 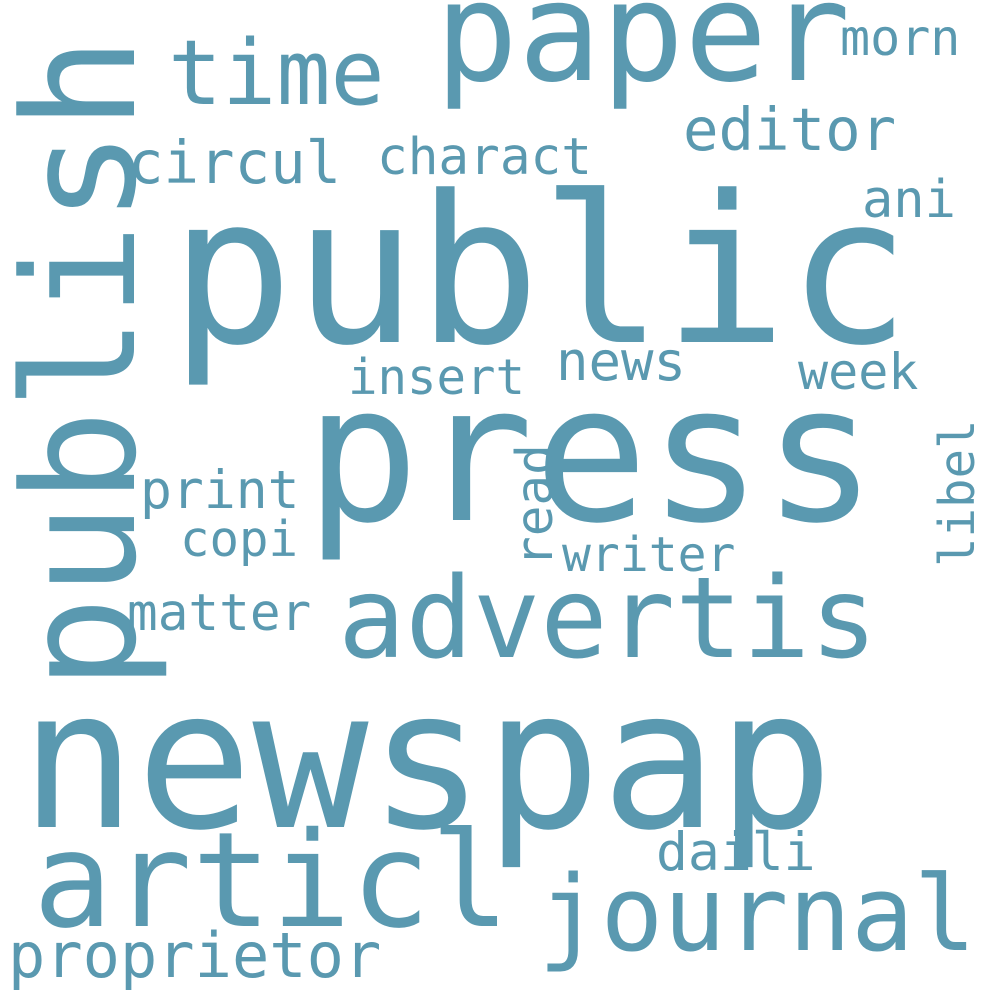 I want to click on word-news: news, so click(x=621, y=361).